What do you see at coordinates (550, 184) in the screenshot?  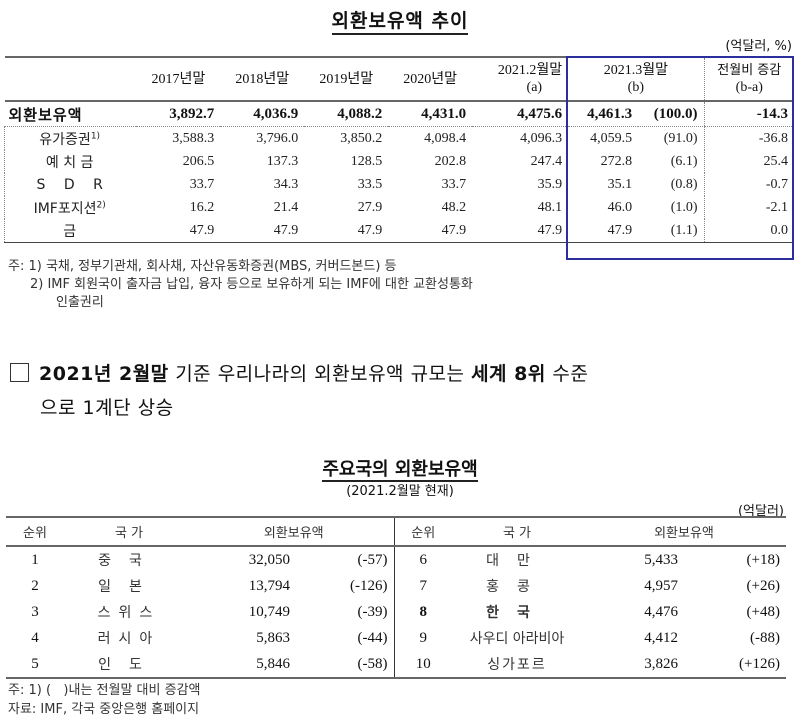 I see `cell-feb: 35.9` at bounding box center [550, 184].